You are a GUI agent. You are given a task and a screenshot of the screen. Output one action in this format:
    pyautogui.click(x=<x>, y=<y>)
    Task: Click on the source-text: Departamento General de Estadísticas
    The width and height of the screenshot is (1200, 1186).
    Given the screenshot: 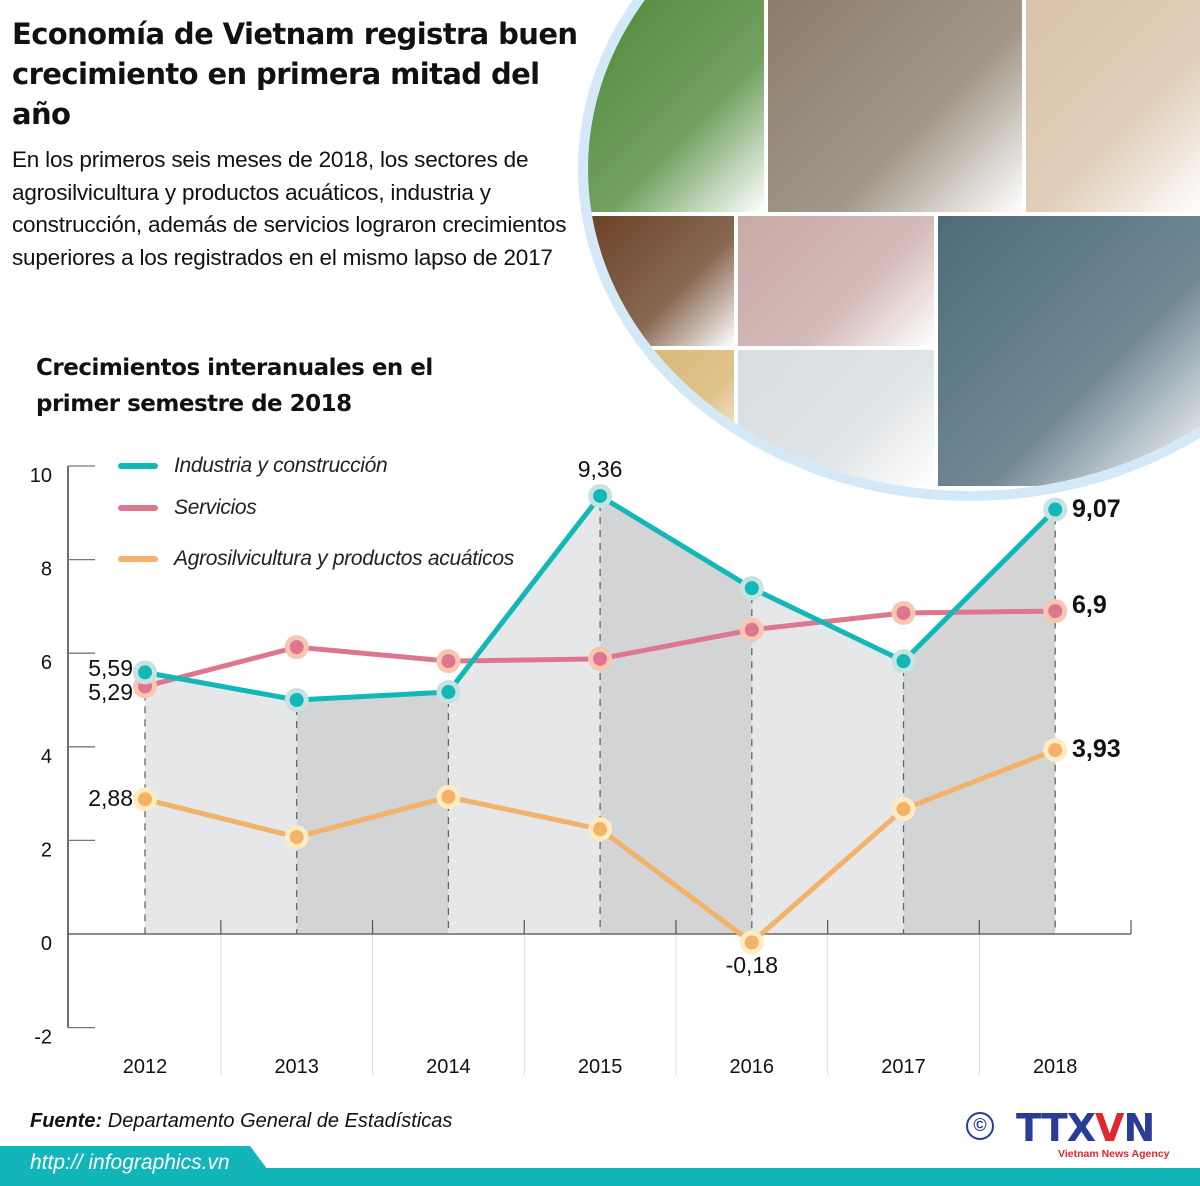 What is the action you would take?
    pyautogui.click(x=277, y=1121)
    